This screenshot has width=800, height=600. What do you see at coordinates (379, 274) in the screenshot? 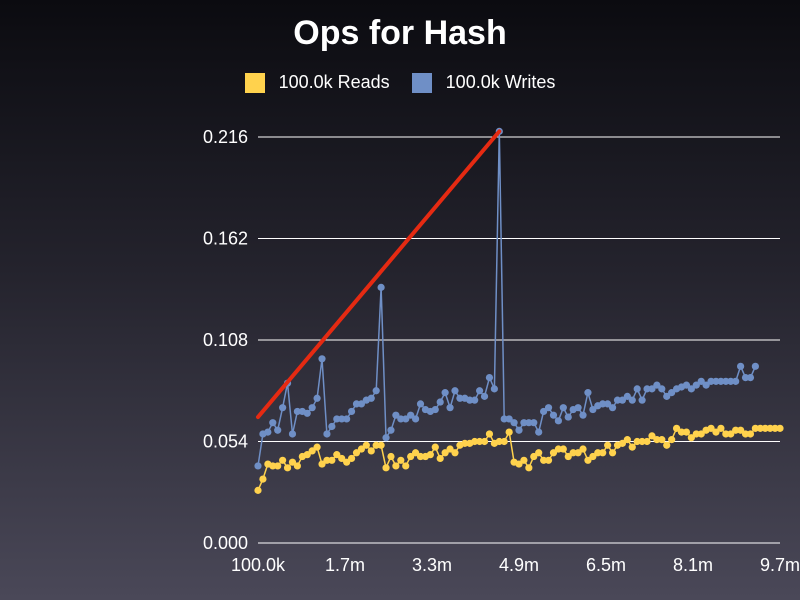
I see `trend-annotation-line` at bounding box center [379, 274].